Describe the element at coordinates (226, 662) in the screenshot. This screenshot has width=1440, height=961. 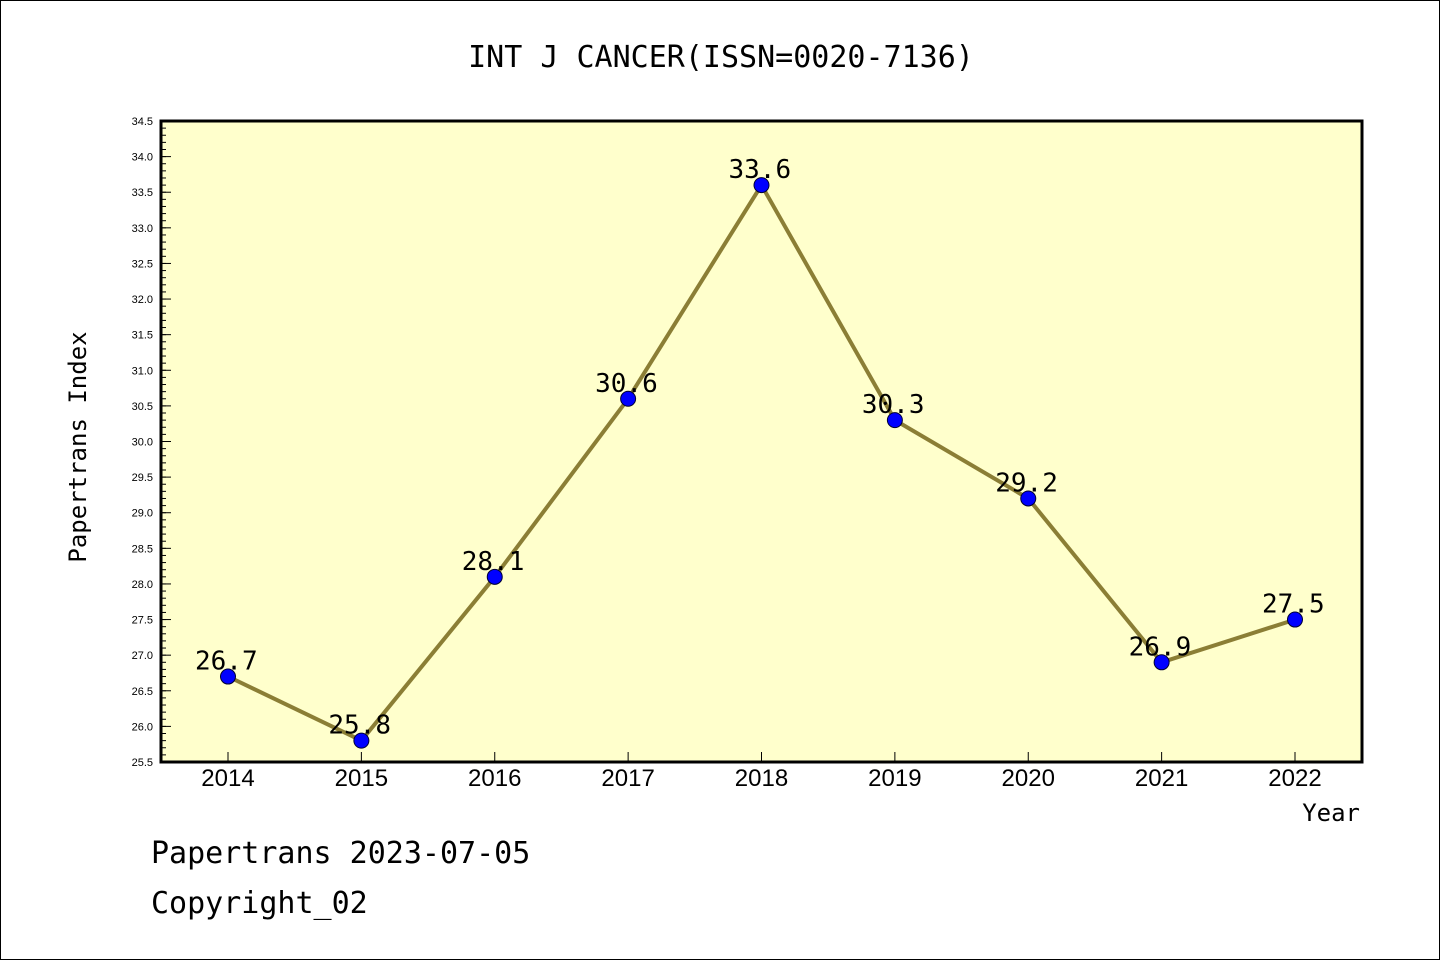
I see `data-label: 26.7` at that location.